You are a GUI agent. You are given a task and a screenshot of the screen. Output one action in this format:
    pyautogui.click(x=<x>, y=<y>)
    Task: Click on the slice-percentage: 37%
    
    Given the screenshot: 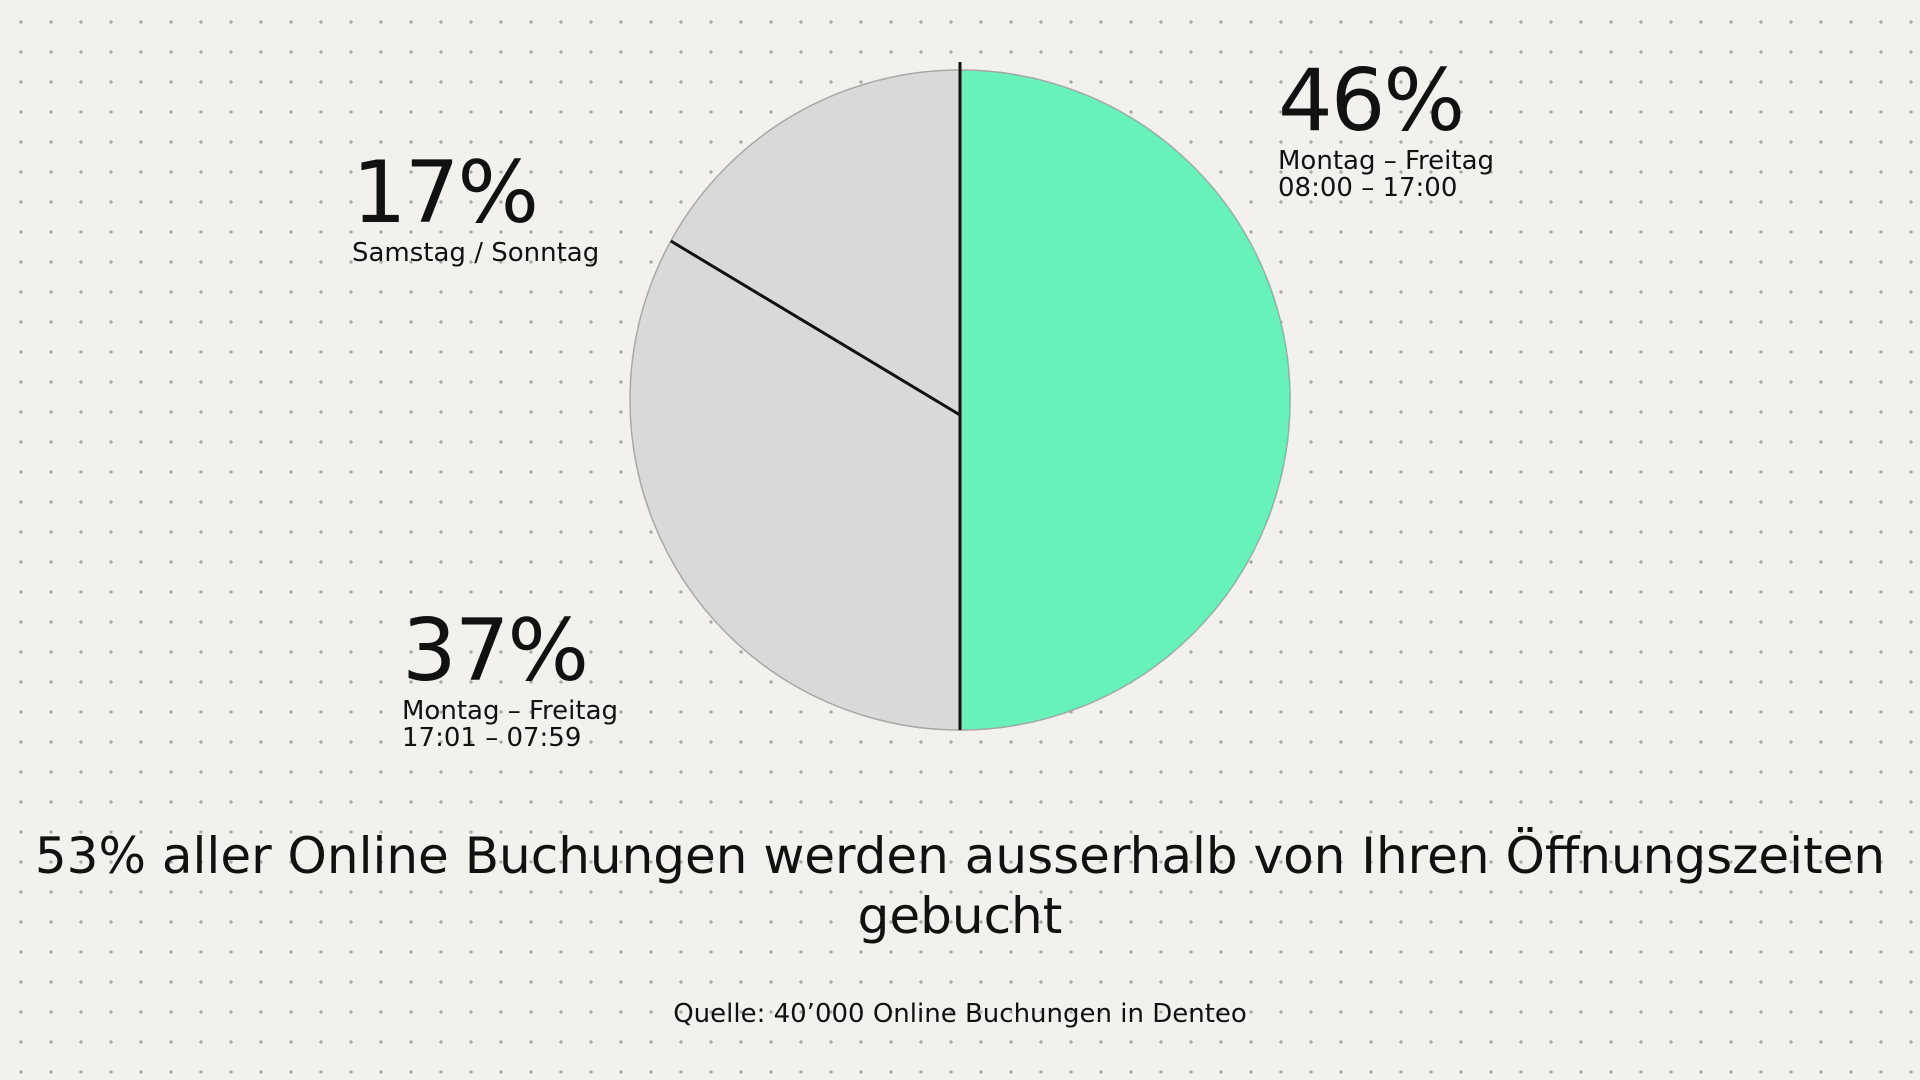 What is the action you would take?
    pyautogui.click(x=495, y=651)
    